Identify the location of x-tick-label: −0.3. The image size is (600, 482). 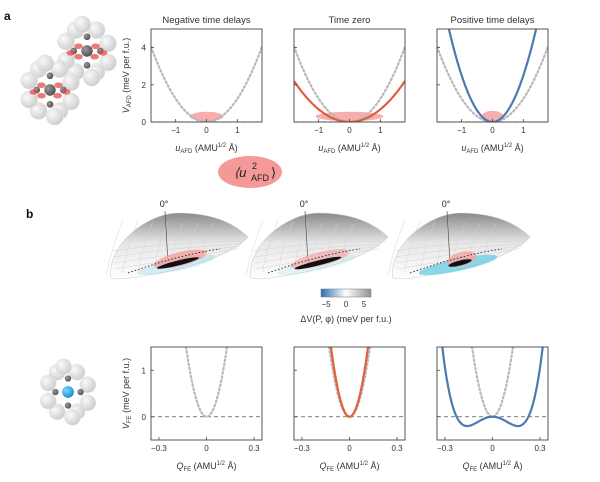
(302, 448).